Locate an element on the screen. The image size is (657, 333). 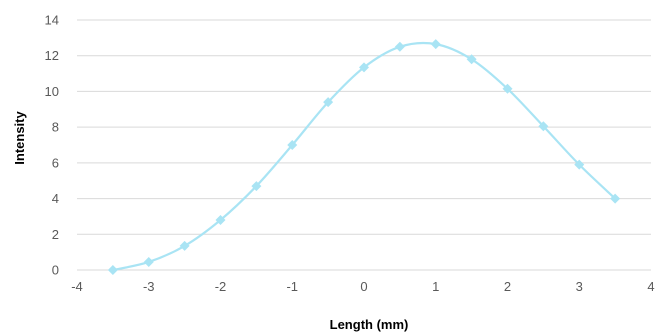
y-tick-label: 10 is located at coordinates (52, 91).